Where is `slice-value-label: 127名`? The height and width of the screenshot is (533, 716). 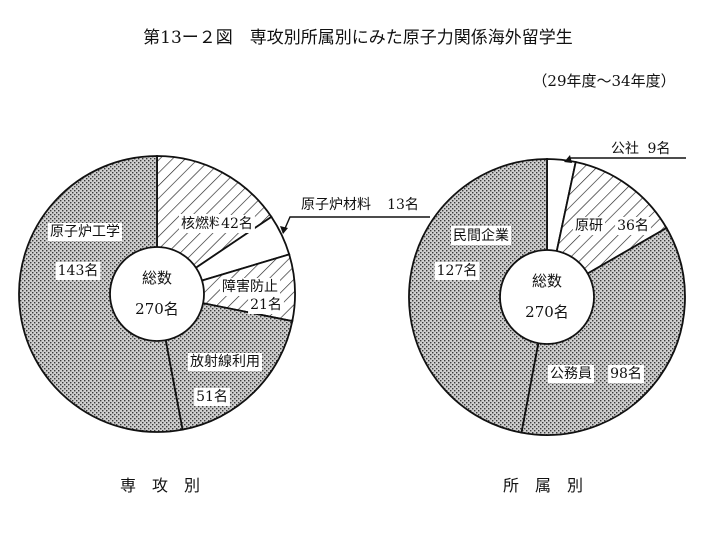
slice-value-label: 127名 is located at coordinates (457, 271).